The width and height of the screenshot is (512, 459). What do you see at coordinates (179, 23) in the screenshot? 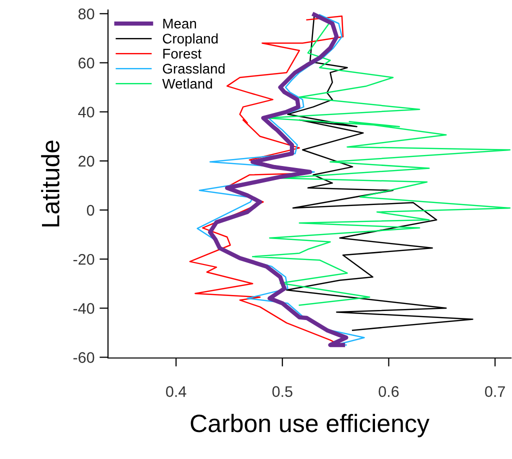
I see `legend-label: Mean` at bounding box center [179, 23].